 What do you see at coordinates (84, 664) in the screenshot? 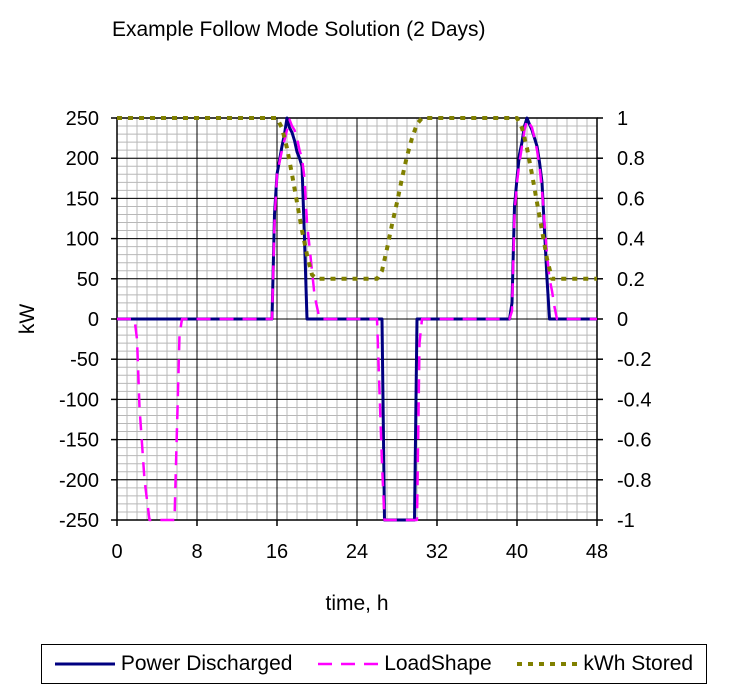
I see `legend-swatch-solid` at bounding box center [84, 664].